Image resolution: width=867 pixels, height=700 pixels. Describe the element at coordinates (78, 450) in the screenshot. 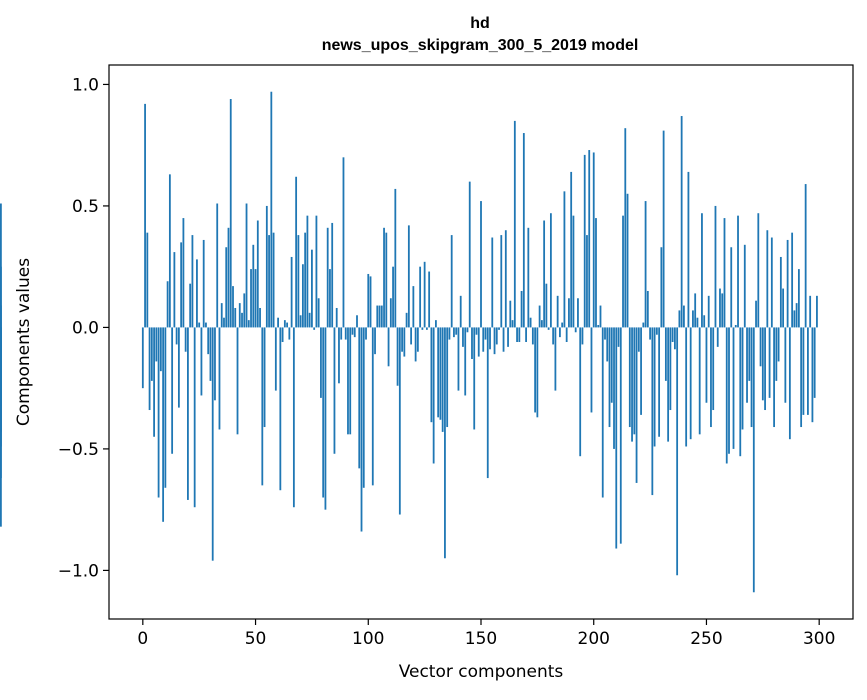

I see `y-tick-label: −0.5` at that location.